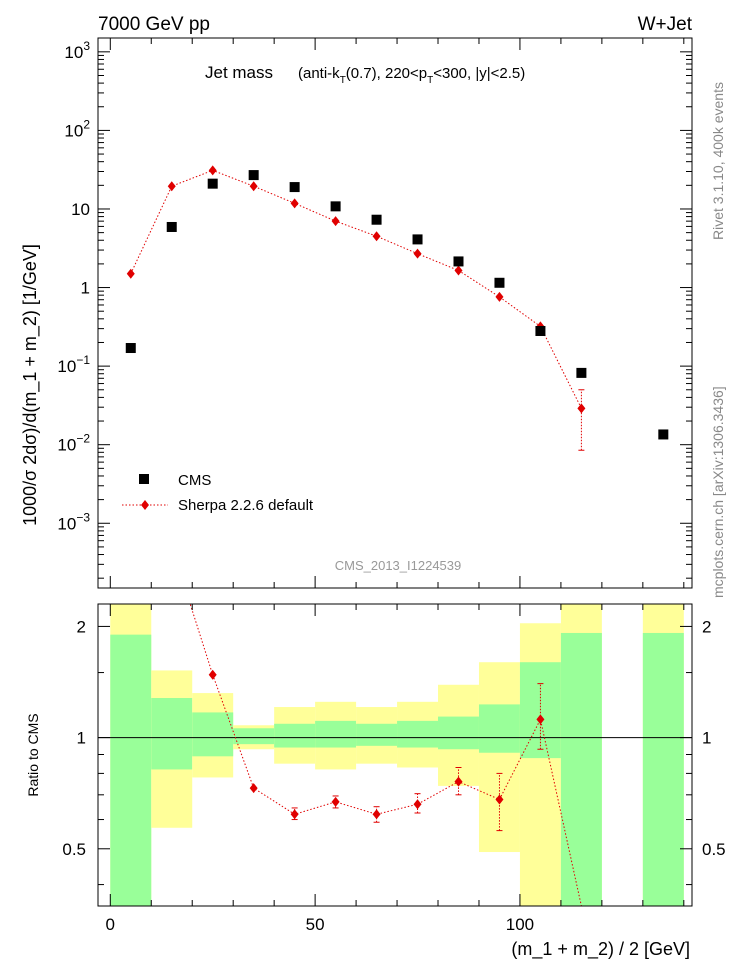 This screenshot has width=746, height=977. I want to click on ratio-y-axis-label: Ratio to CMS, so click(33, 754).